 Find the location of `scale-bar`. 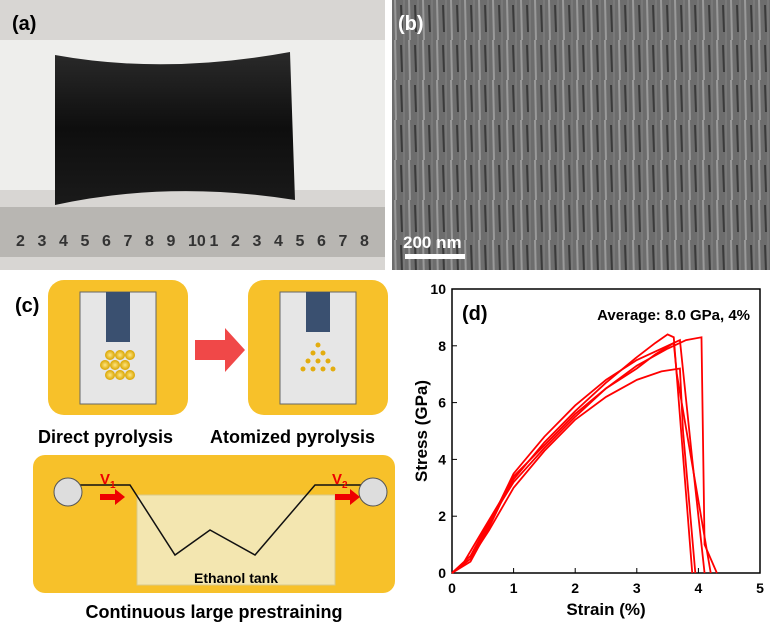

scale-bar is located at coordinates (435, 256).